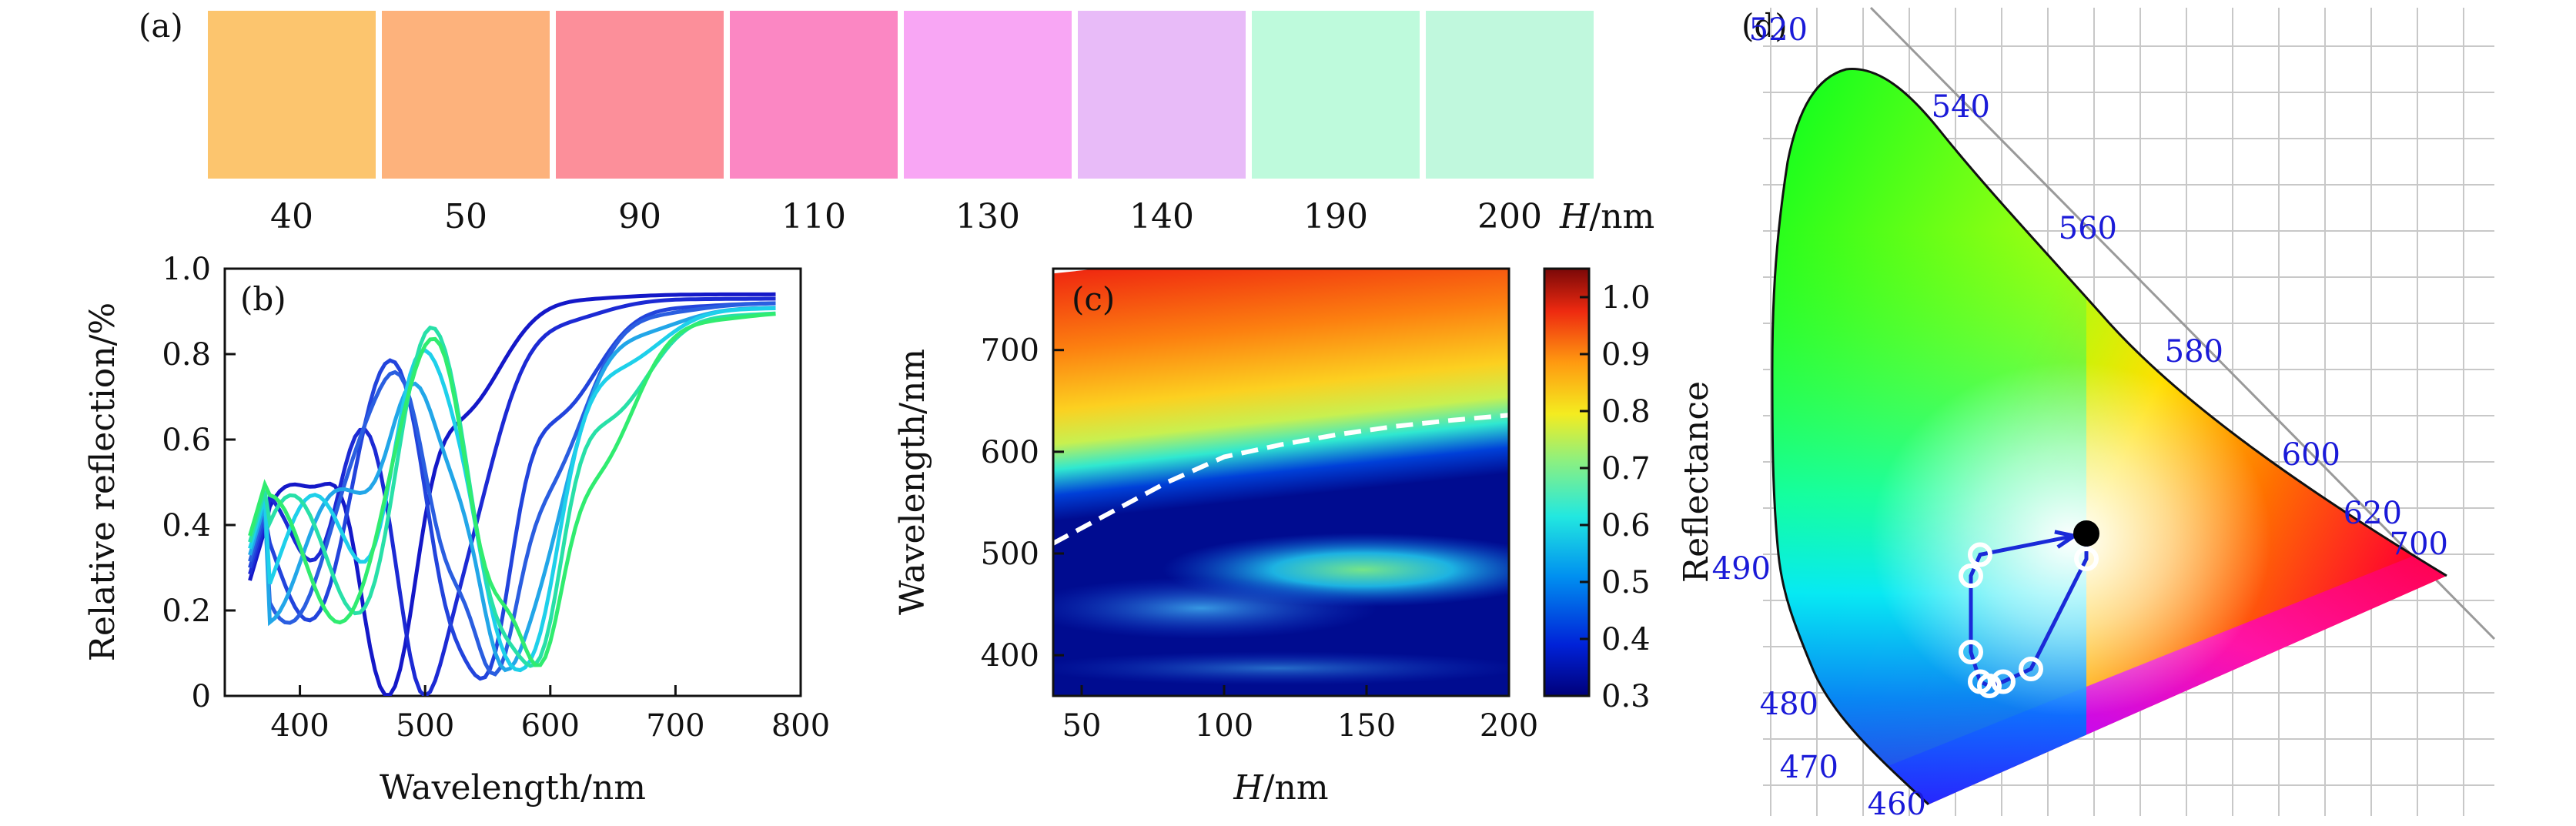 Image resolution: width=2576 pixels, height=826 pixels. Describe the element at coordinates (103, 482) in the screenshot. I see `plot-b-ylabel: Relative reflection/%` at that location.